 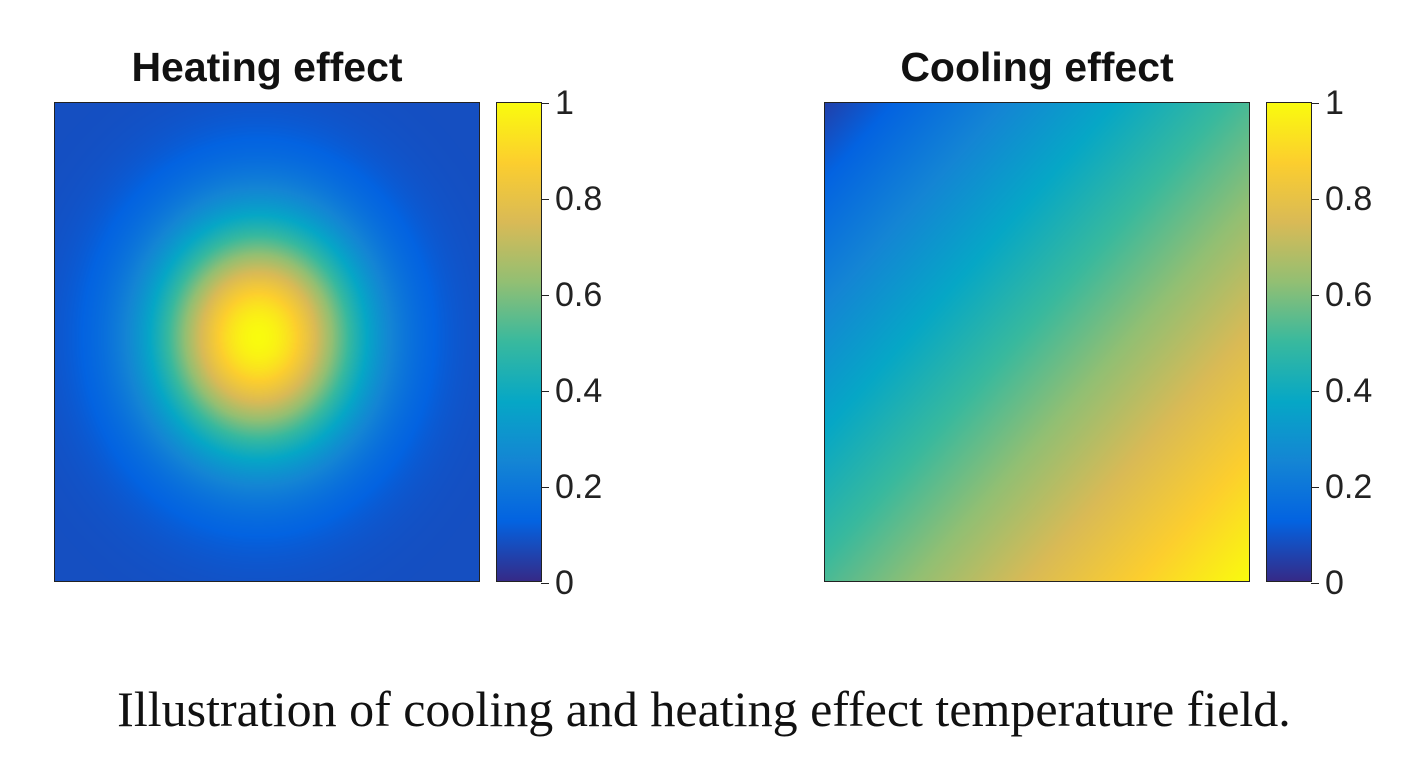 What do you see at coordinates (549, 343) in the screenshot?
I see `heating-effect-colorbar: 0 0.2 0.4 0.6 0.8 1` at bounding box center [549, 343].